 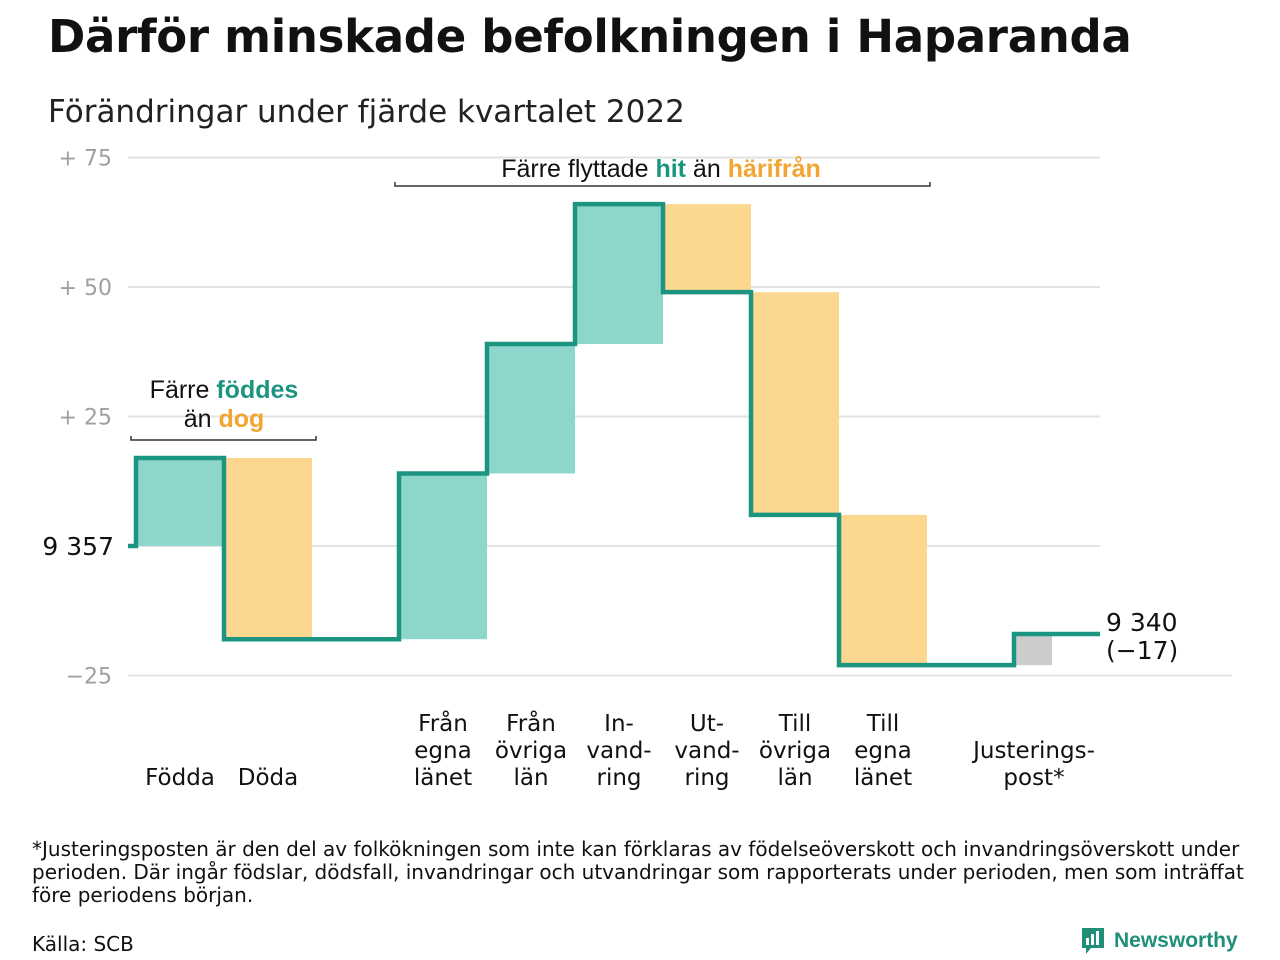 I want to click on brand-logo: Newsworthy, so click(x=1159, y=941).